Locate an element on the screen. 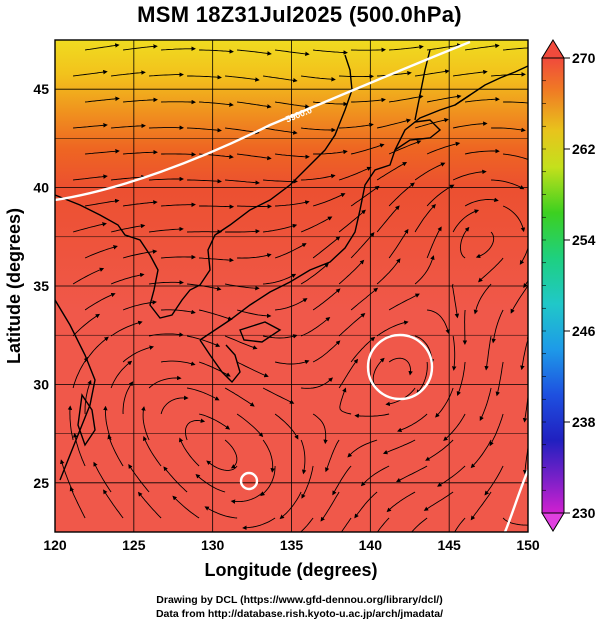 This screenshot has height=625, width=599. x-axis-title: Longitude (degrees) is located at coordinates (290, 570).